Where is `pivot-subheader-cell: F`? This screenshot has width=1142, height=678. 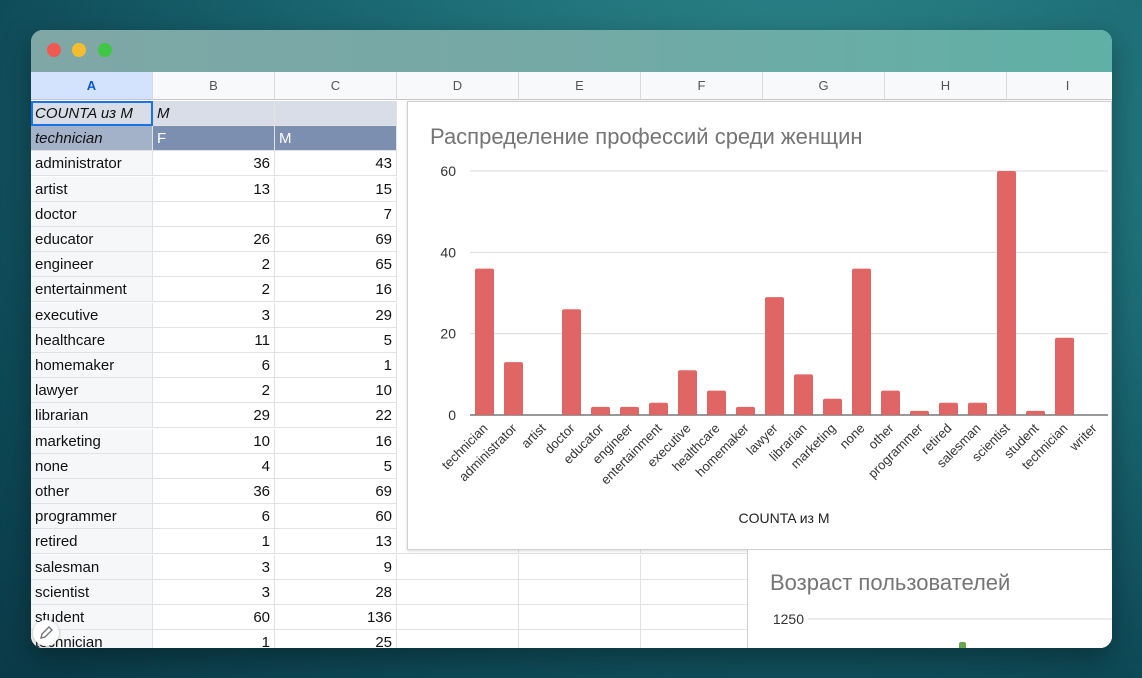
pivot-subheader-cell: F is located at coordinates (214, 139).